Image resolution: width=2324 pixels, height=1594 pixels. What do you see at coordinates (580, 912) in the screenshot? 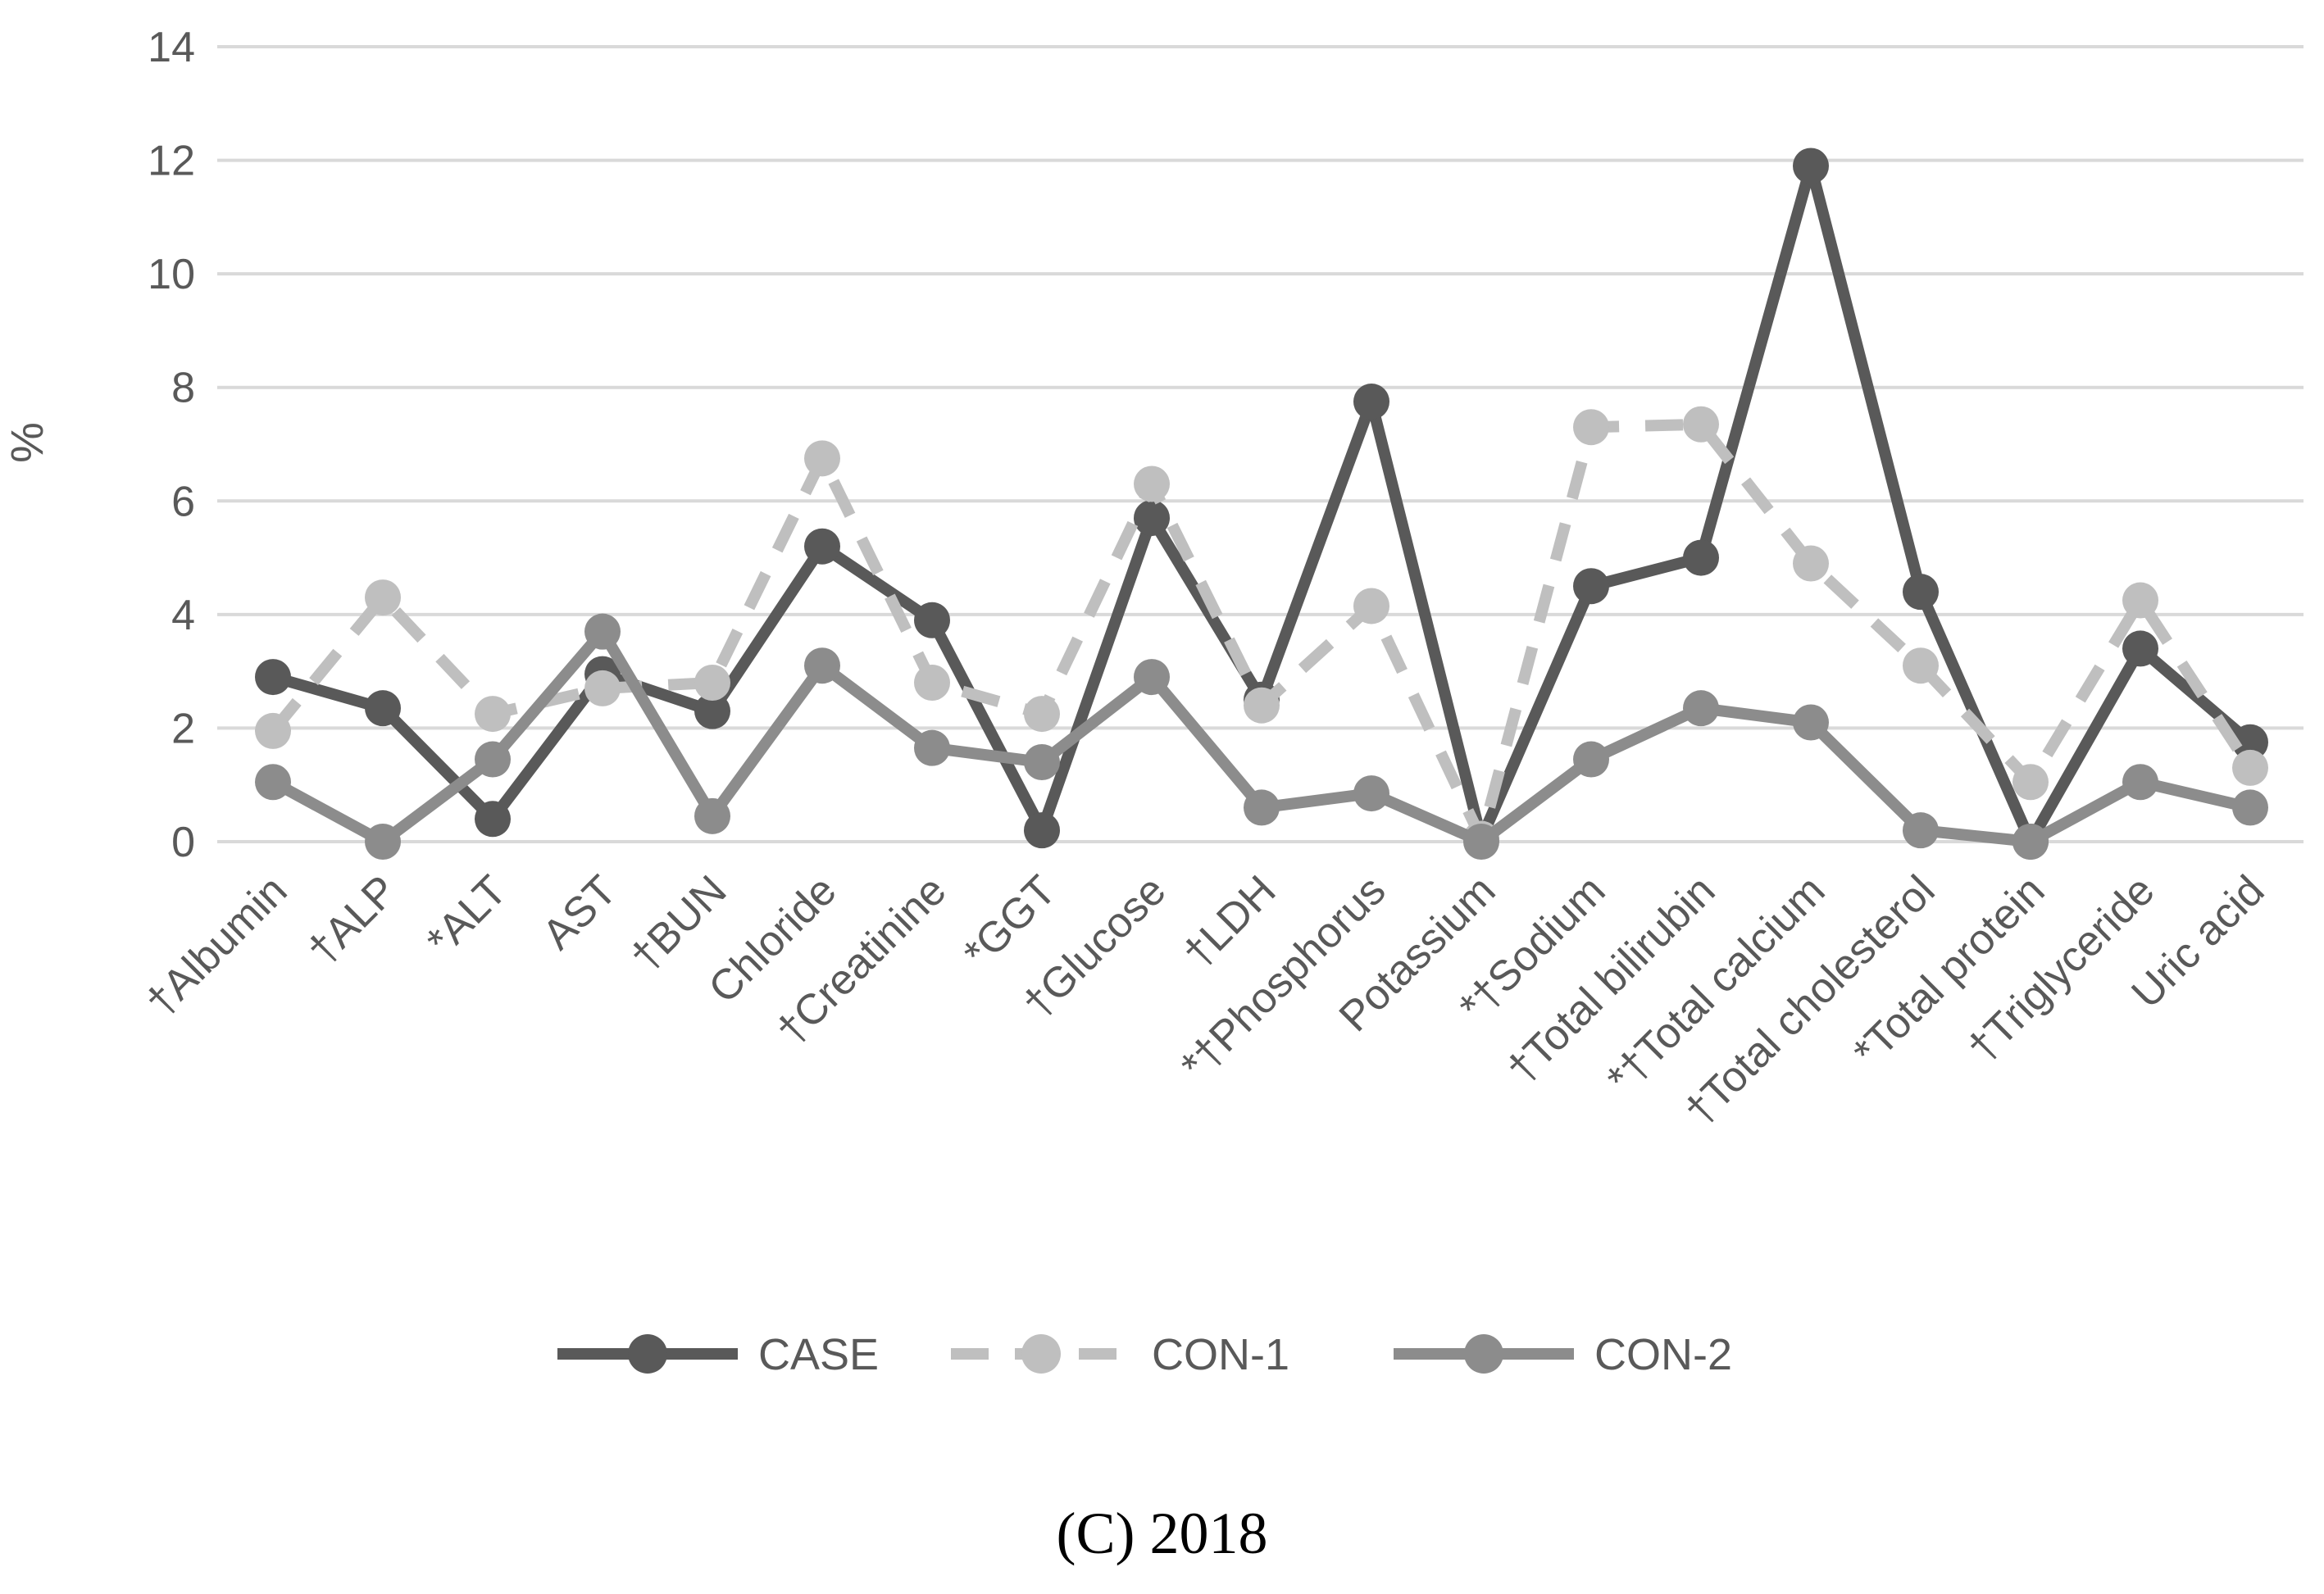
I see `x-tick-label: AST` at bounding box center [580, 912].